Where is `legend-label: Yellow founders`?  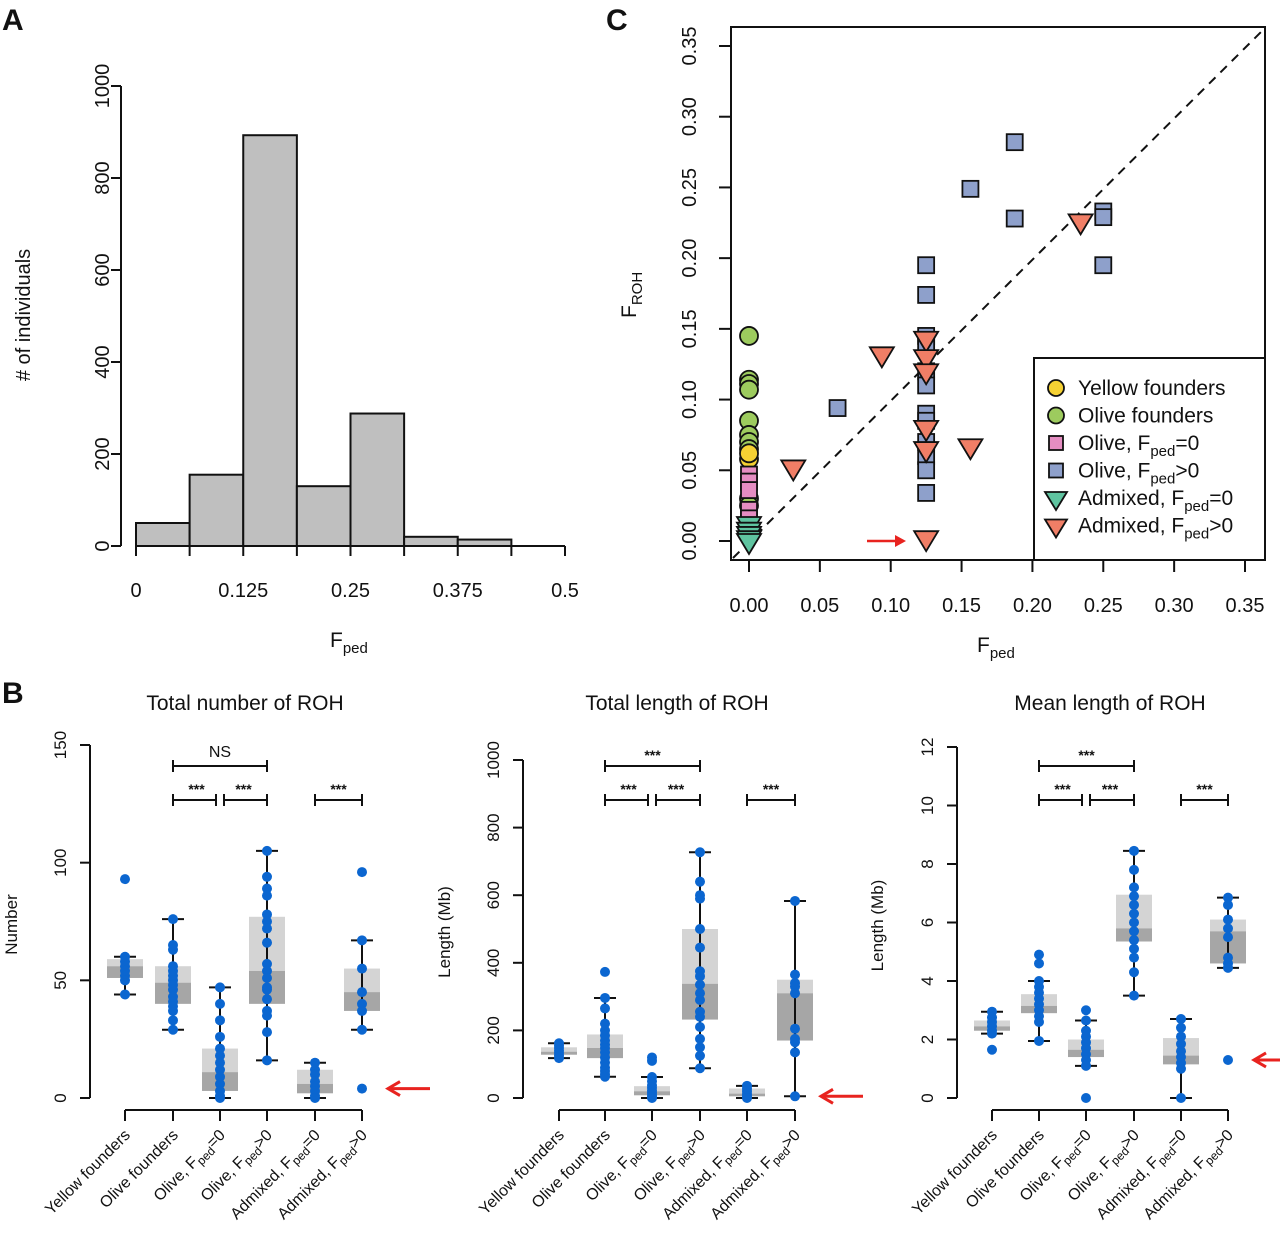 legend-label: Yellow founders is located at coordinates (1152, 388).